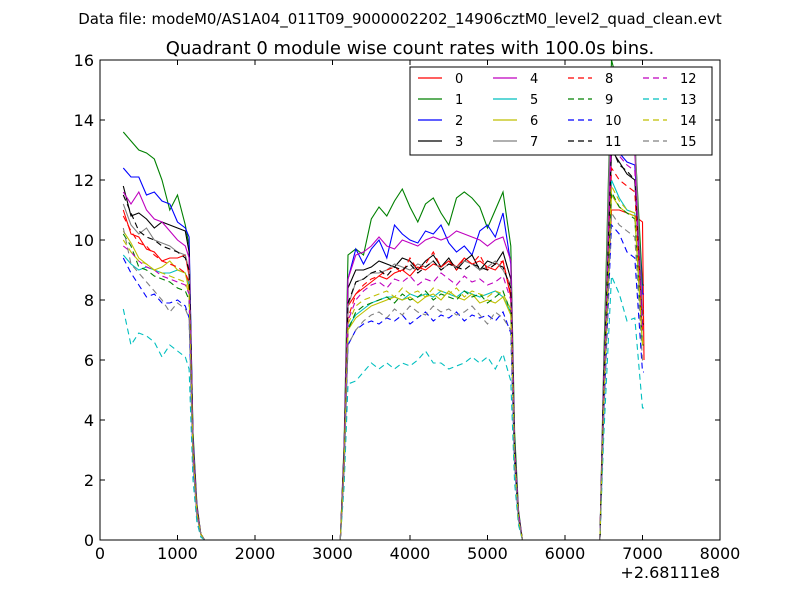 This screenshot has width=800, height=600. What do you see at coordinates (84, 240) in the screenshot?
I see `y-tick-label: 10` at bounding box center [84, 240].